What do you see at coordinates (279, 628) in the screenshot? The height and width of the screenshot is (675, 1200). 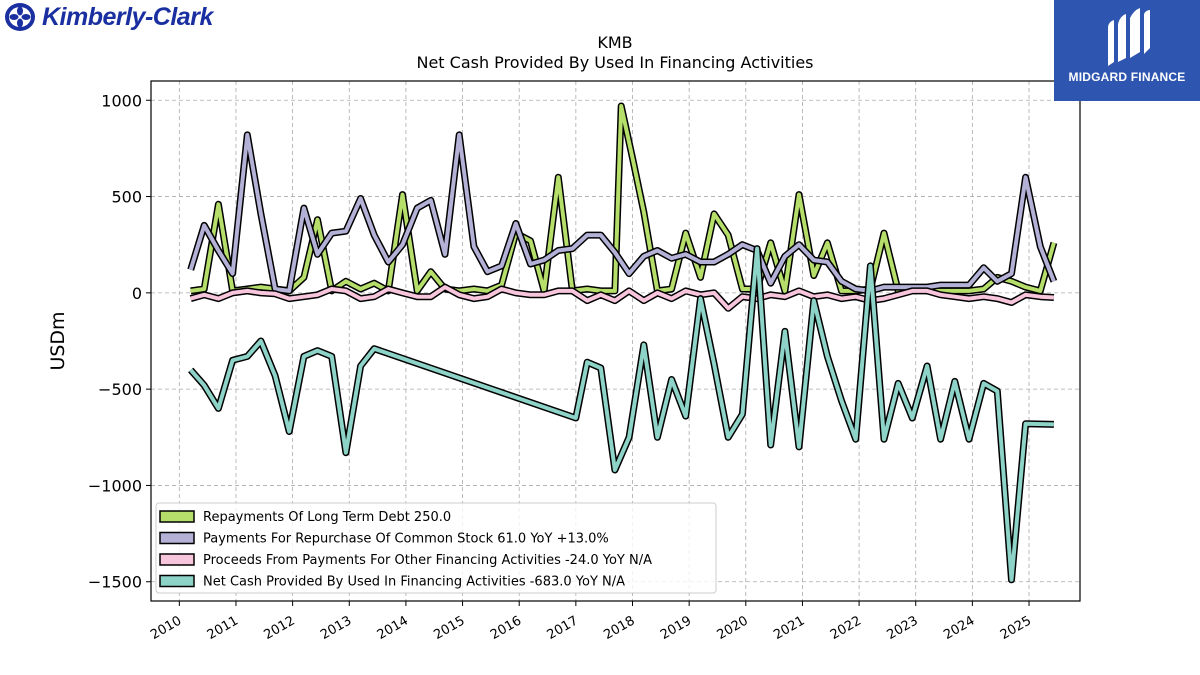 I see `x-tick-label: 2012` at bounding box center [279, 628].